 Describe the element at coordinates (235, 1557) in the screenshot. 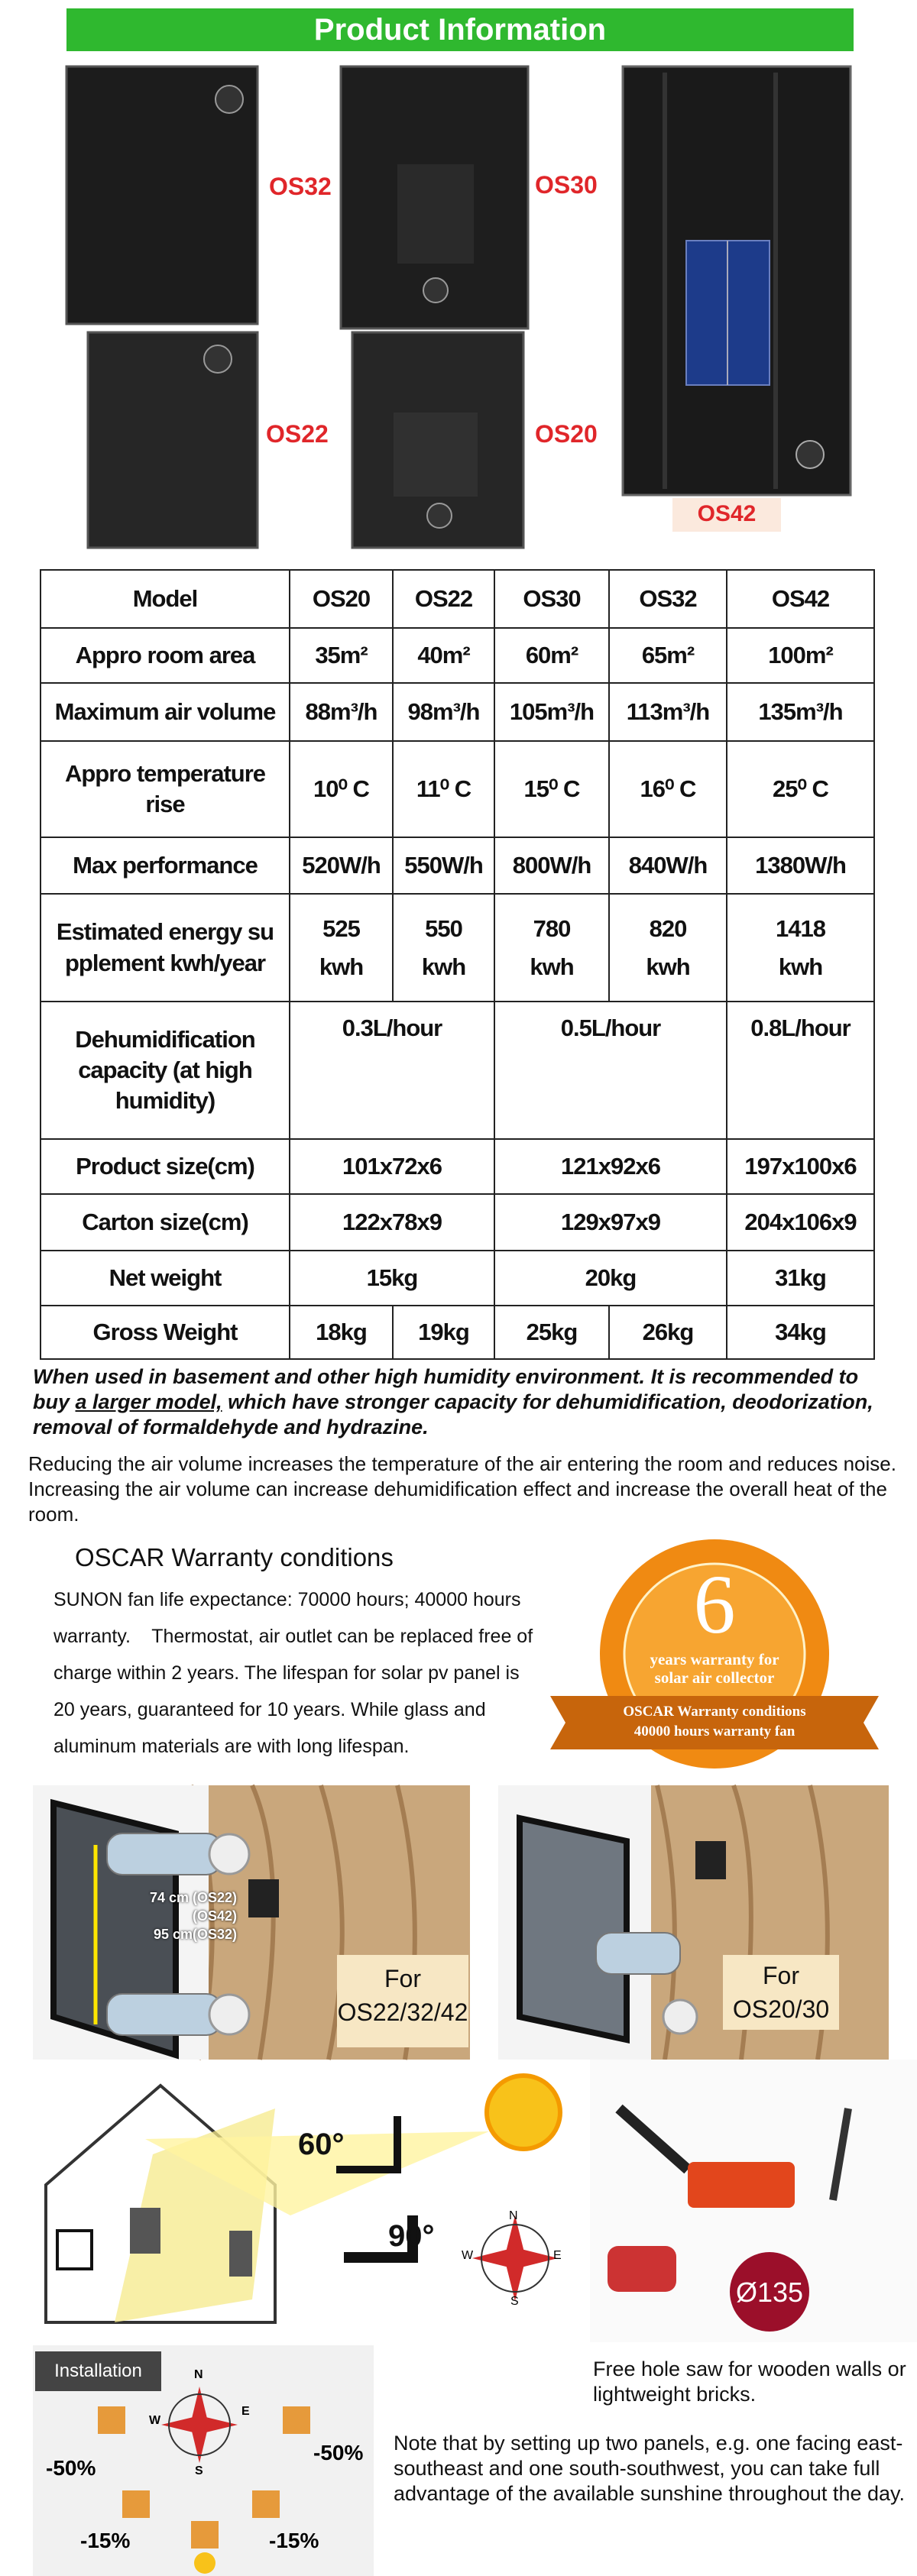

I see `warranty-title: OSCAR Warranty conditions` at that location.